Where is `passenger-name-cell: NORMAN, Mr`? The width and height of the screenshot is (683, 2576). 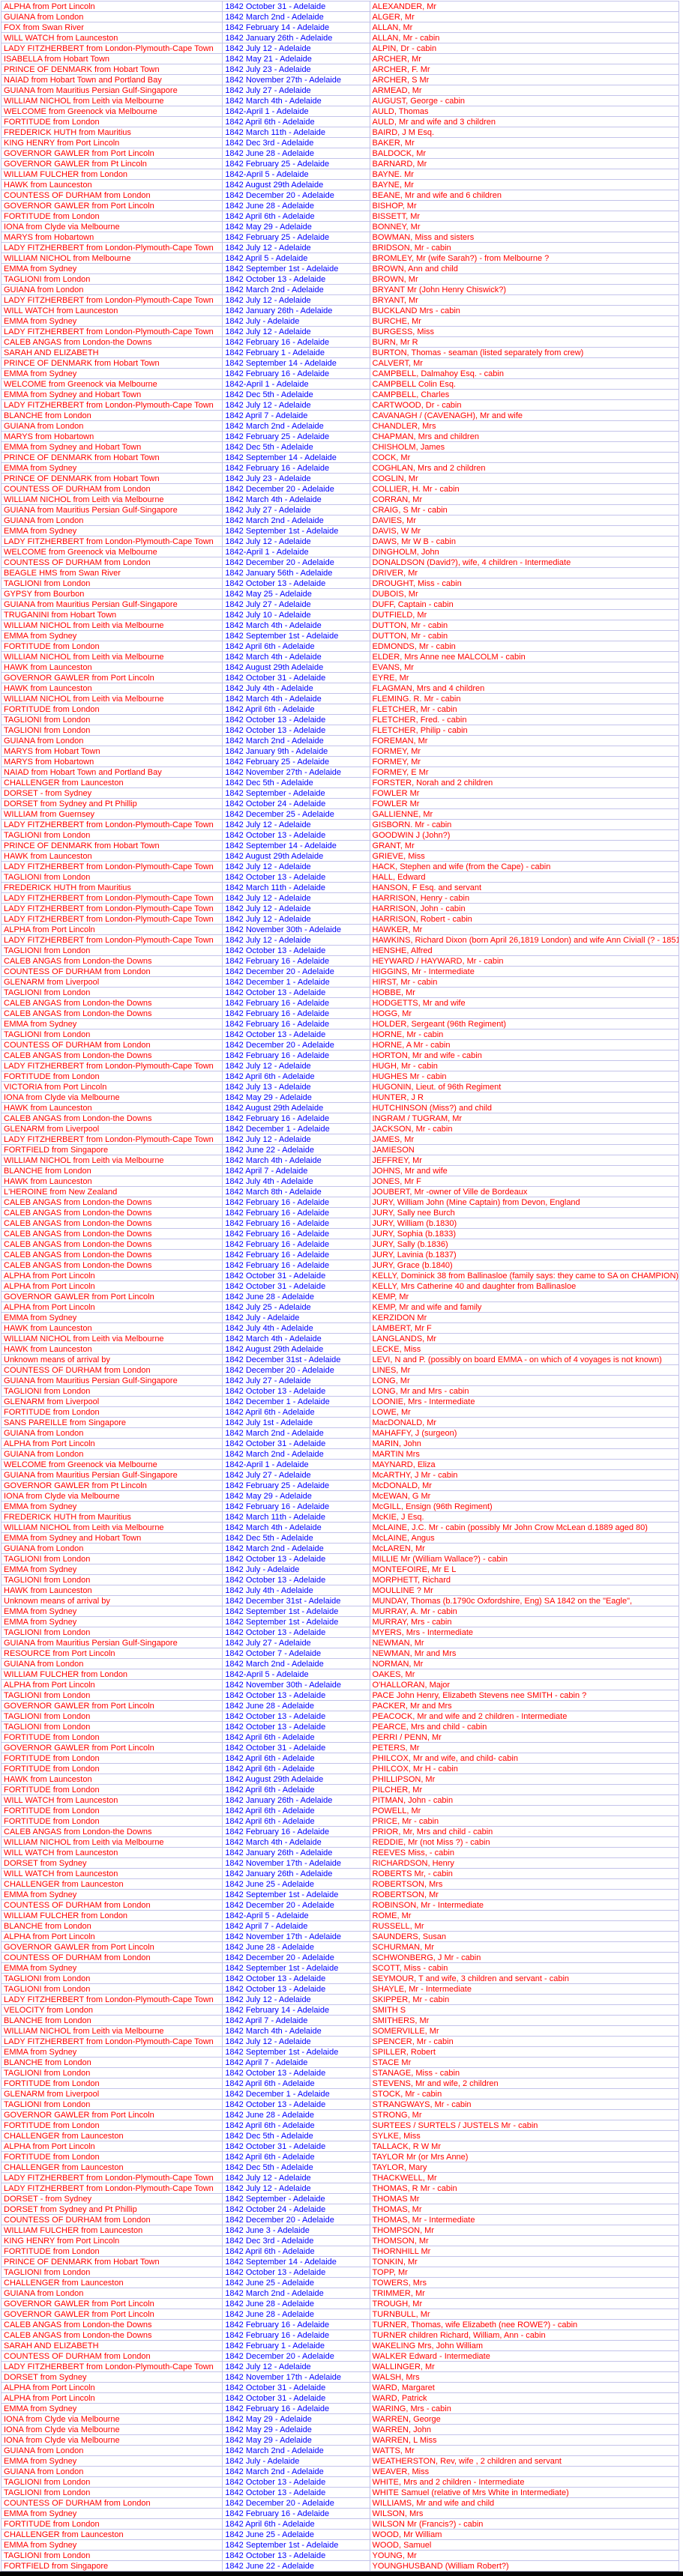 passenger-name-cell: NORMAN, Mr is located at coordinates (524, 1663).